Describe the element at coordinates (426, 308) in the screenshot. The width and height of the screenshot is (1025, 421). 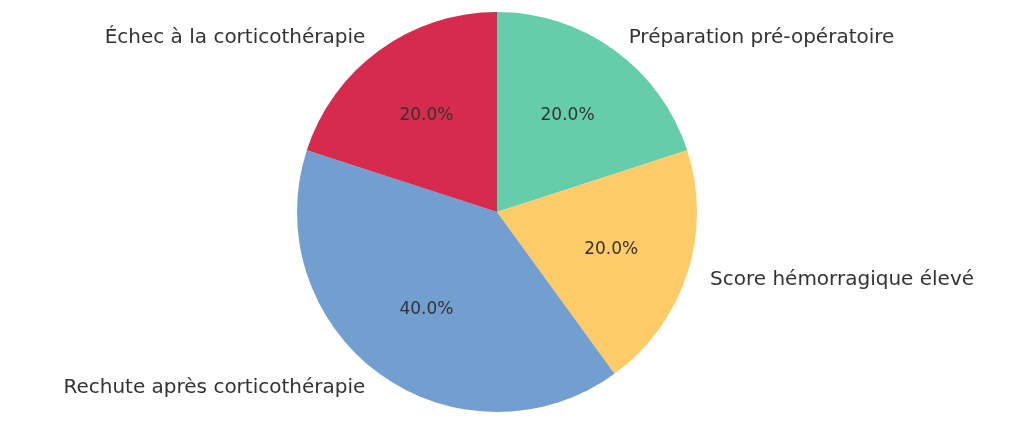
I see `data-label: 40.0%` at that location.